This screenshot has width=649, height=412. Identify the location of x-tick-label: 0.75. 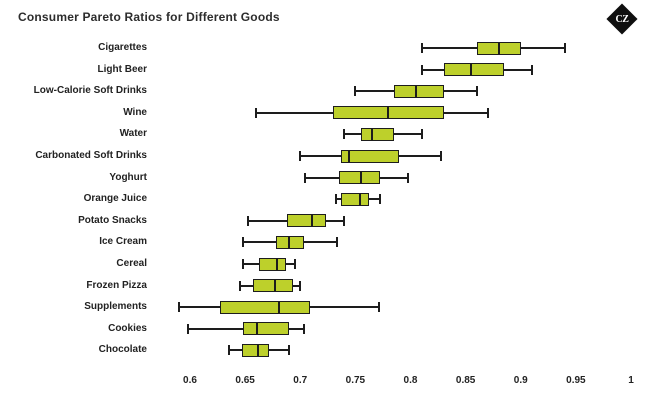
(355, 380).